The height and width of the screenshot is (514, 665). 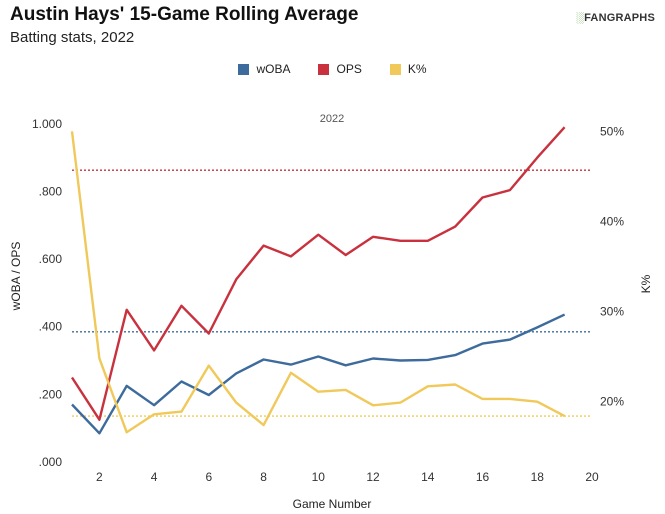 What do you see at coordinates (154, 477) in the screenshot?
I see `x-tick-label: 4` at bounding box center [154, 477].